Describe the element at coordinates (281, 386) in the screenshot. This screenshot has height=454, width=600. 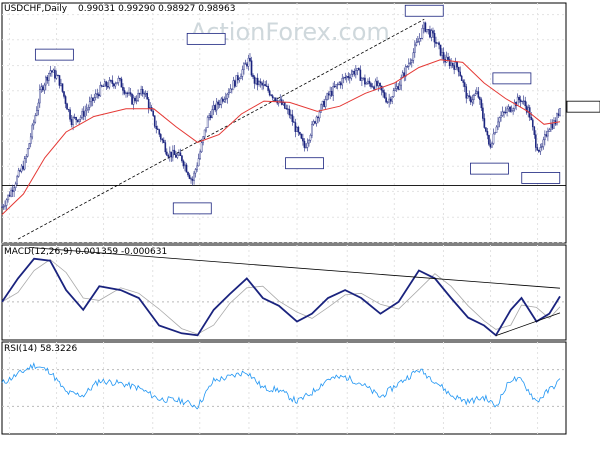
I see `rsi-line` at that location.